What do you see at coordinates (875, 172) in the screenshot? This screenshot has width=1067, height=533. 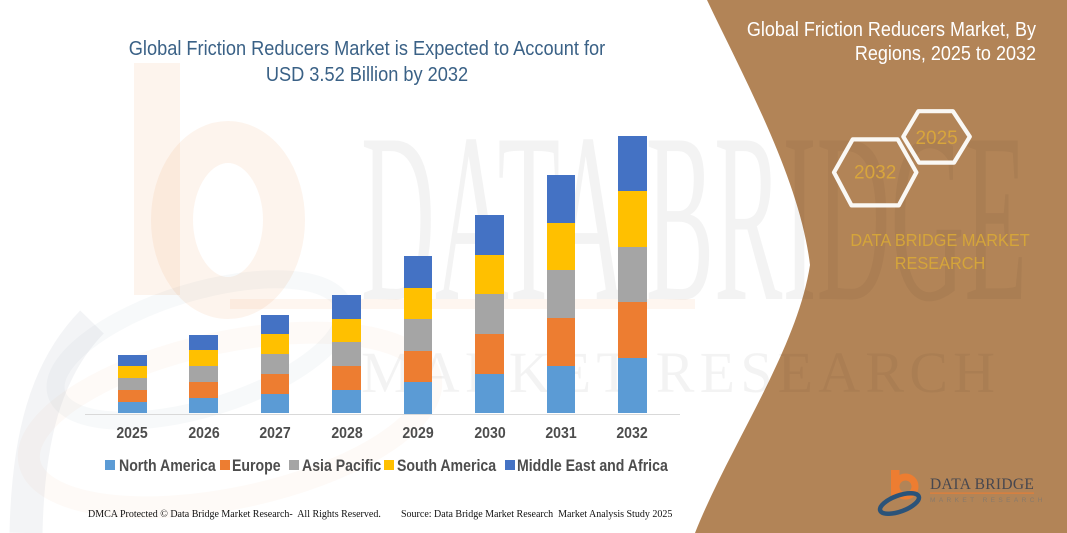 I see `svg-text: 2032` at bounding box center [875, 172].